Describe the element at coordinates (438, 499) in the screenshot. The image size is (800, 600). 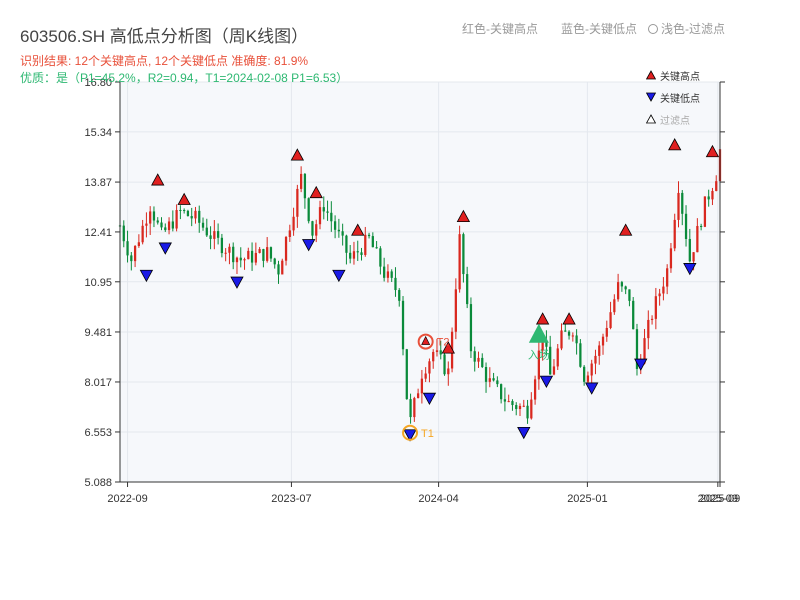
I see `x-tick-label: 2024-04` at that location.